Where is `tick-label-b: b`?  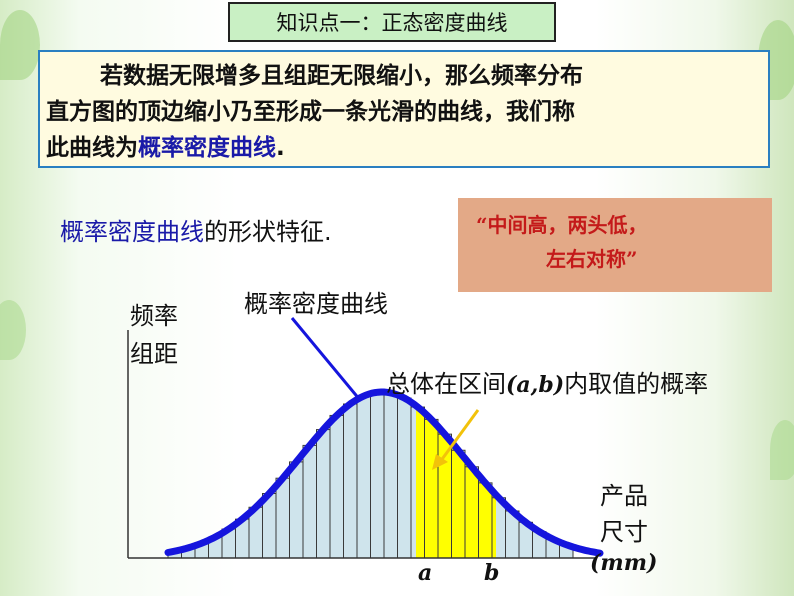
tick-label-b: b is located at coordinates (492, 573).